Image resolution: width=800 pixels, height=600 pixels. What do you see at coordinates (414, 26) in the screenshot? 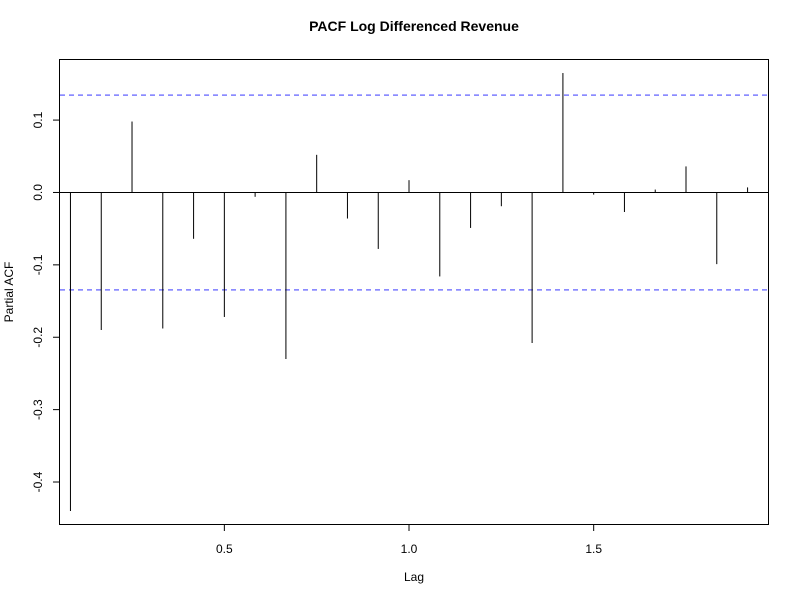
I see `chart-title: PACF Log Differenced Revenue` at bounding box center [414, 26].